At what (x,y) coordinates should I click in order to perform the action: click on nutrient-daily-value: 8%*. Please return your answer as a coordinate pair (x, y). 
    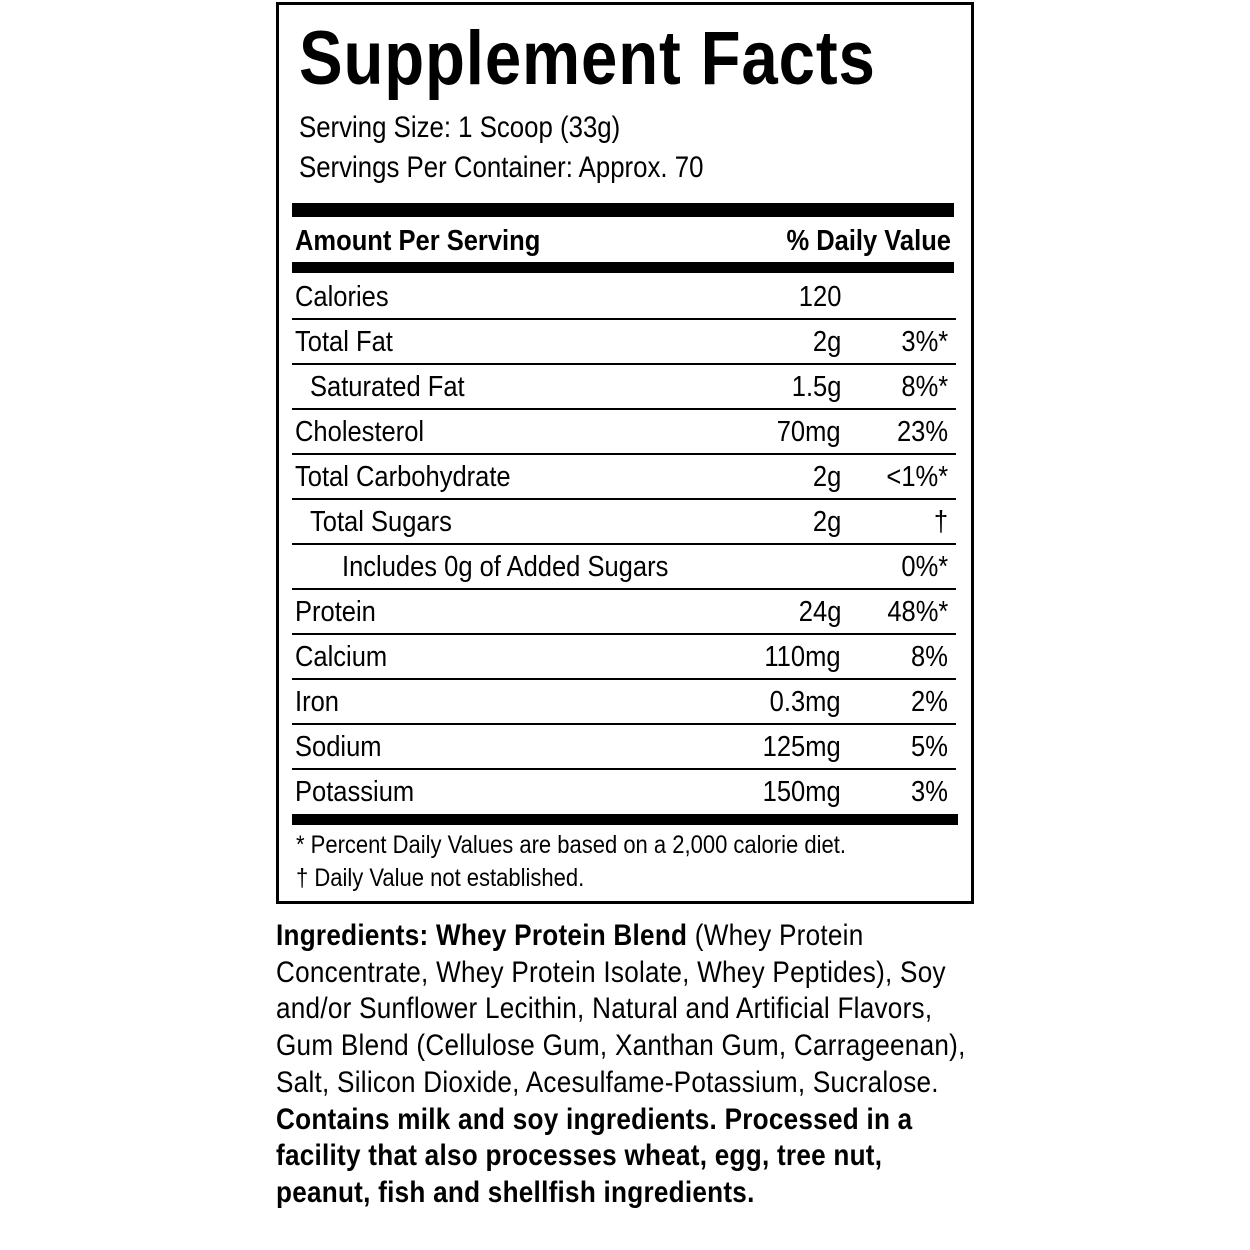
    Looking at the image, I should click on (924, 387).